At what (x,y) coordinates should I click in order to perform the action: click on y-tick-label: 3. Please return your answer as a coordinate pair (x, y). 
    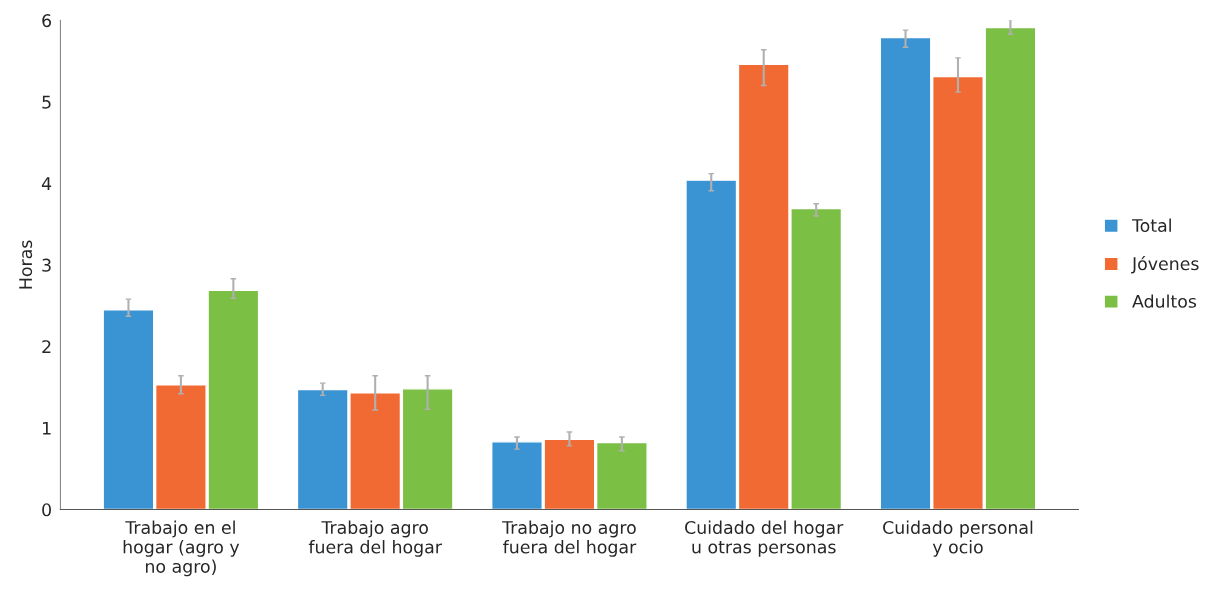
    Looking at the image, I should click on (46, 265).